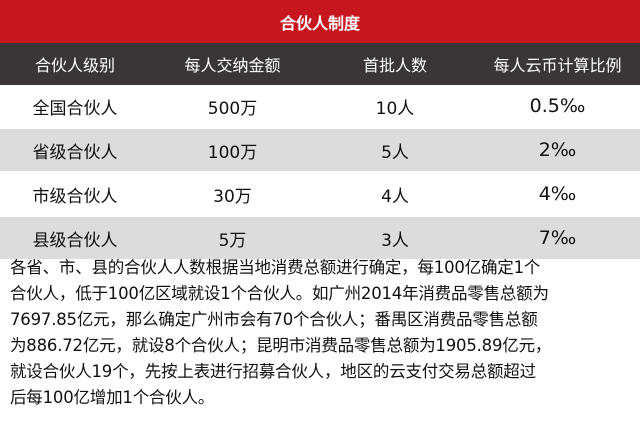  What do you see at coordinates (273, 371) in the screenshot?
I see `paragraph-line: 就设合伙人19个，先按上表进行招募合伙人，地区的云支付交易总额超过` at bounding box center [273, 371].